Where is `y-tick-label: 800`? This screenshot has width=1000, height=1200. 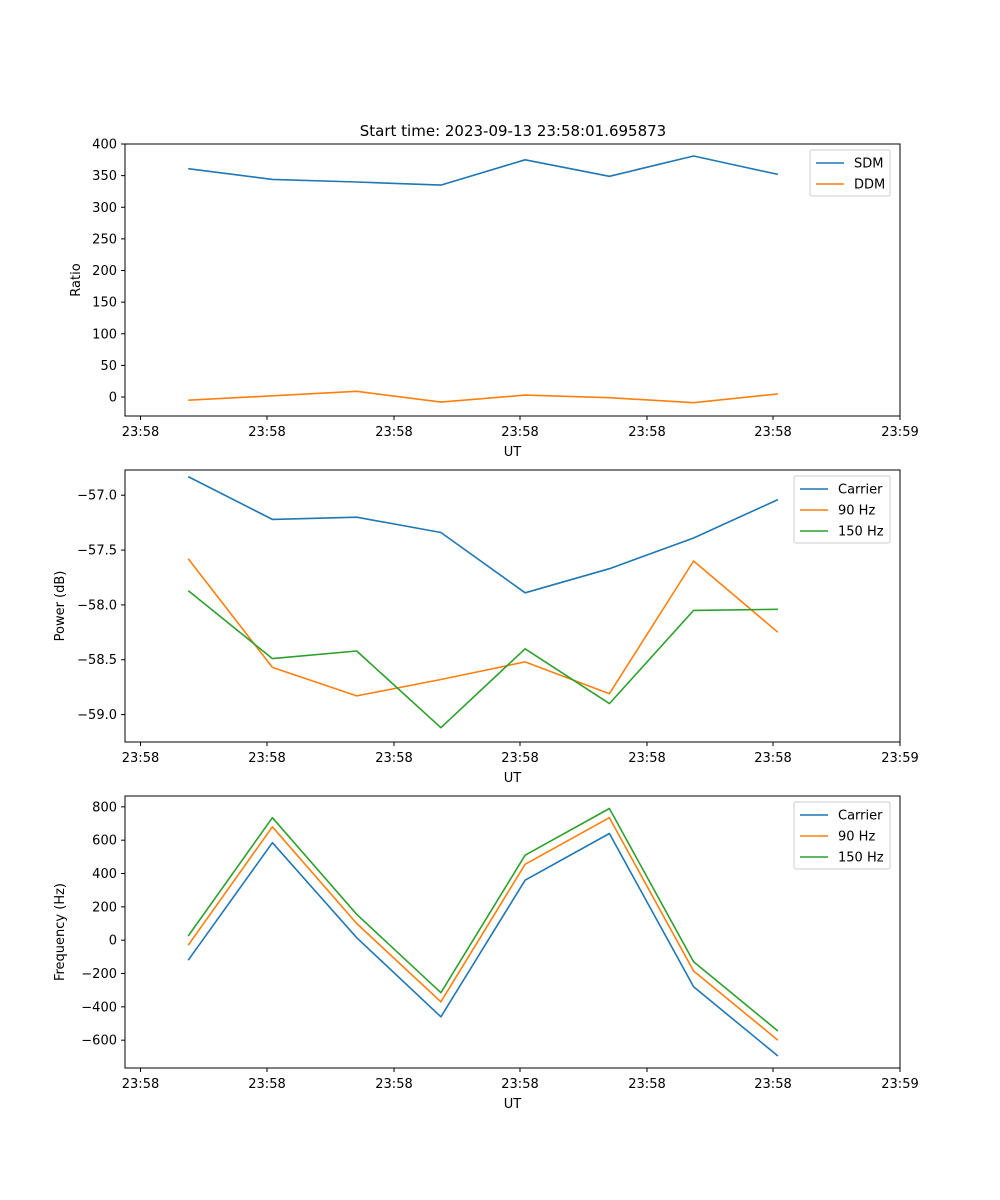
y-tick-label: 800 is located at coordinates (104, 807).